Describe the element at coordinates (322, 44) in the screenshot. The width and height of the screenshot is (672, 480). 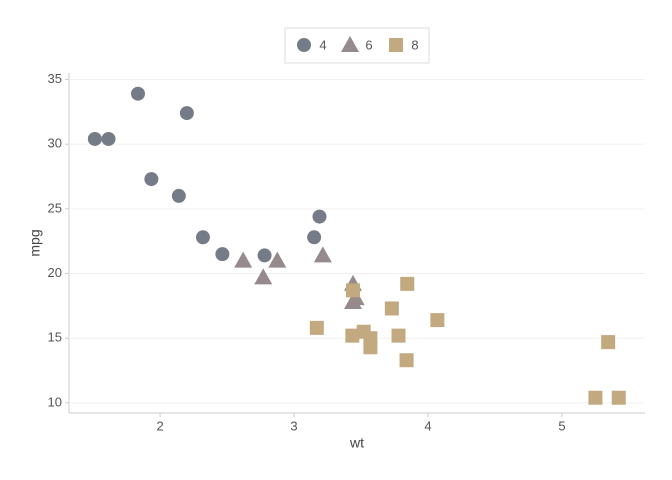
I see `legend-label: 4` at that location.